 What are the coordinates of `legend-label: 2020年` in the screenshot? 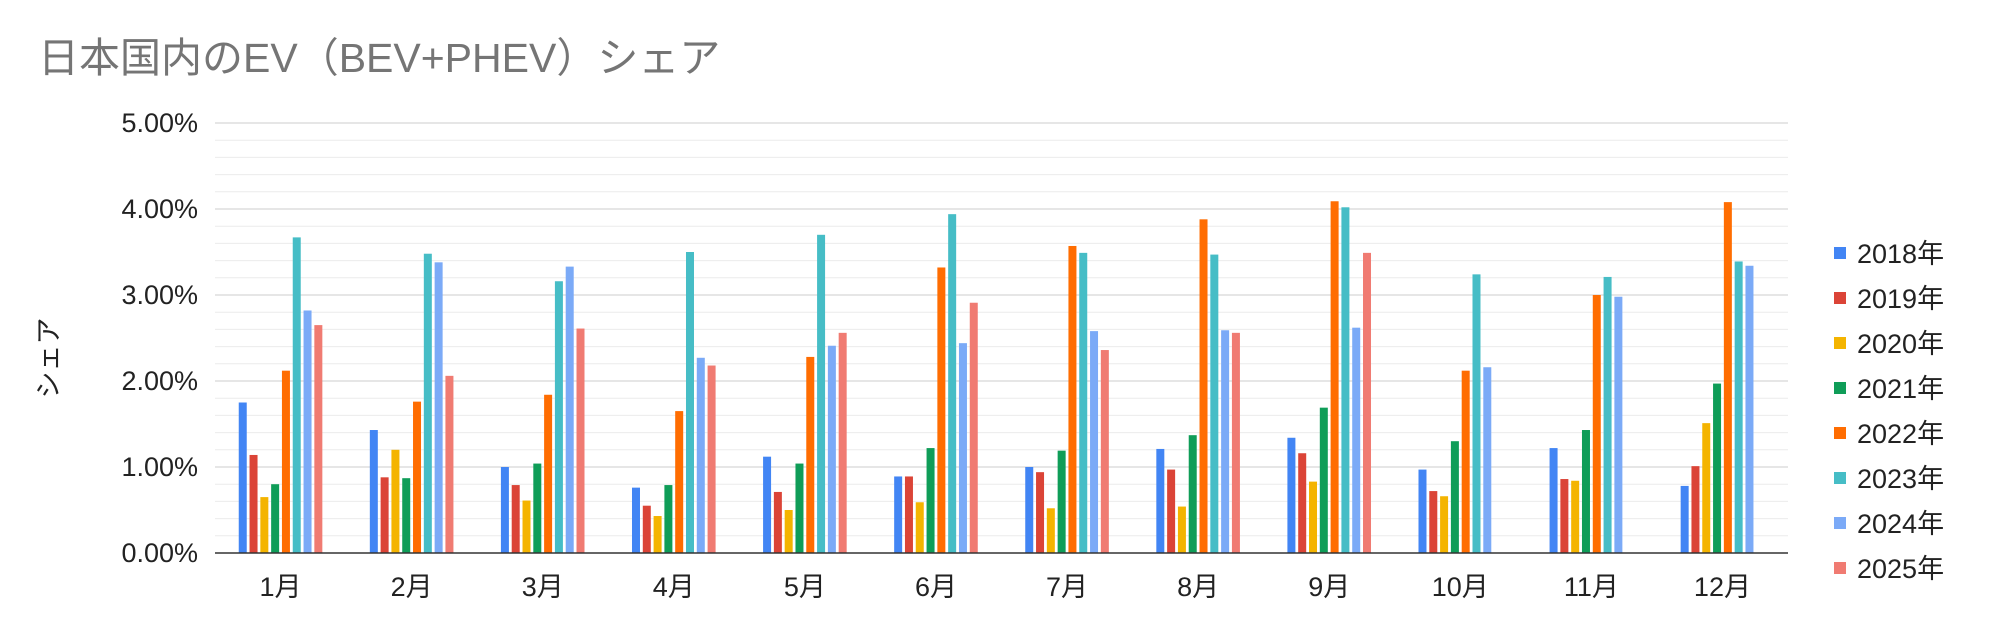 It's located at (1900, 344).